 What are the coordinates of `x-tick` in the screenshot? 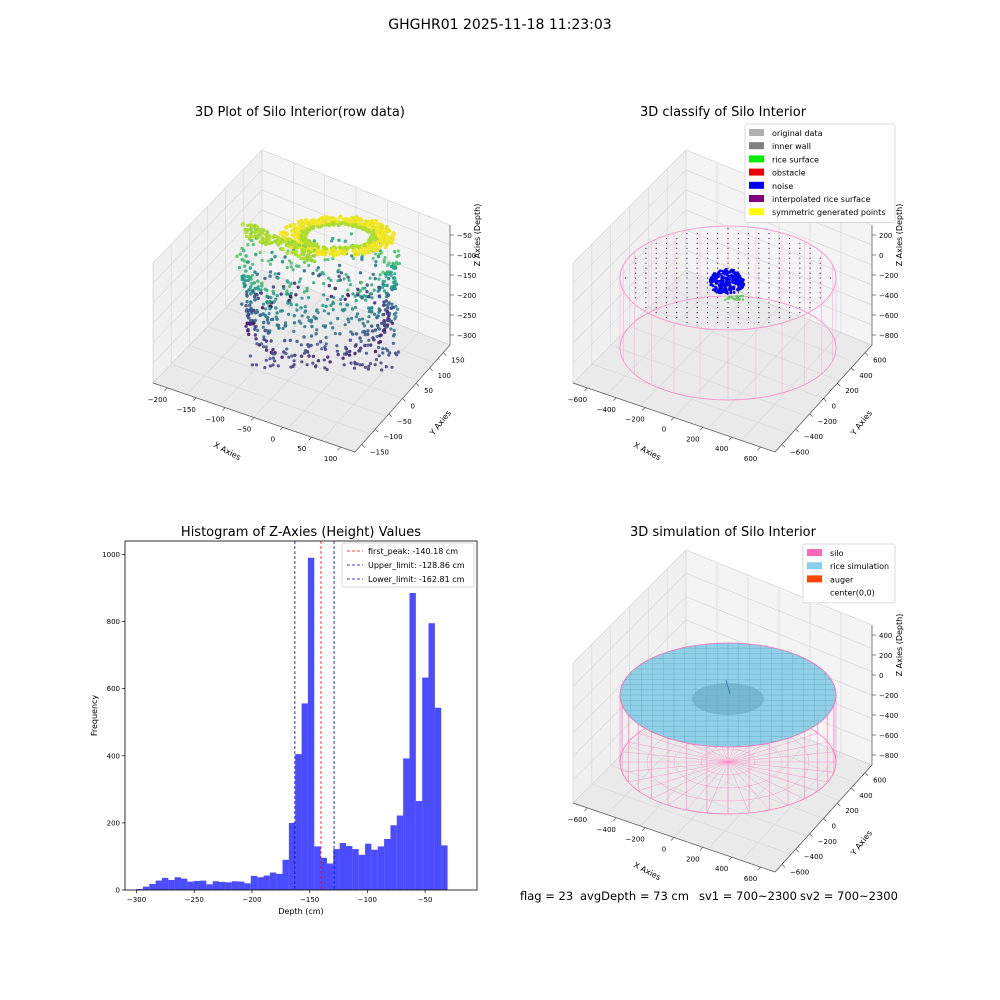 It's located at (672, 419).